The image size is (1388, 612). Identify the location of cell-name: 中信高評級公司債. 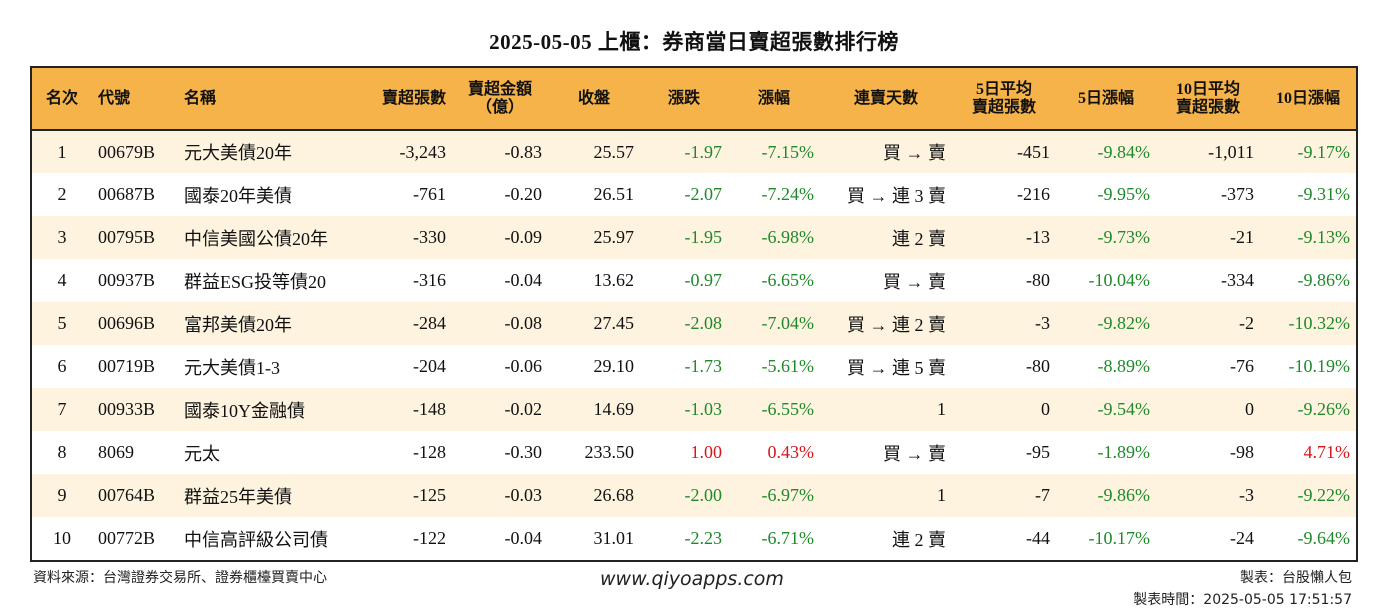
(256, 539).